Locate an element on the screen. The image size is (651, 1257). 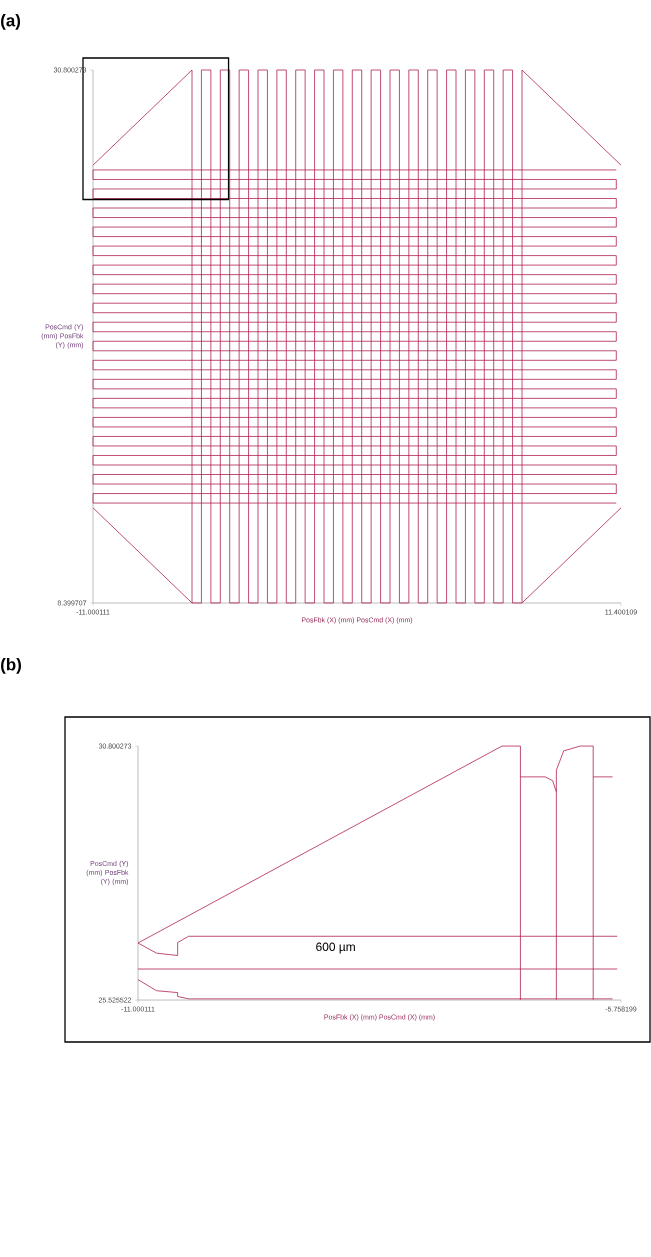
annotation: 600 µm is located at coordinates (335, 948).